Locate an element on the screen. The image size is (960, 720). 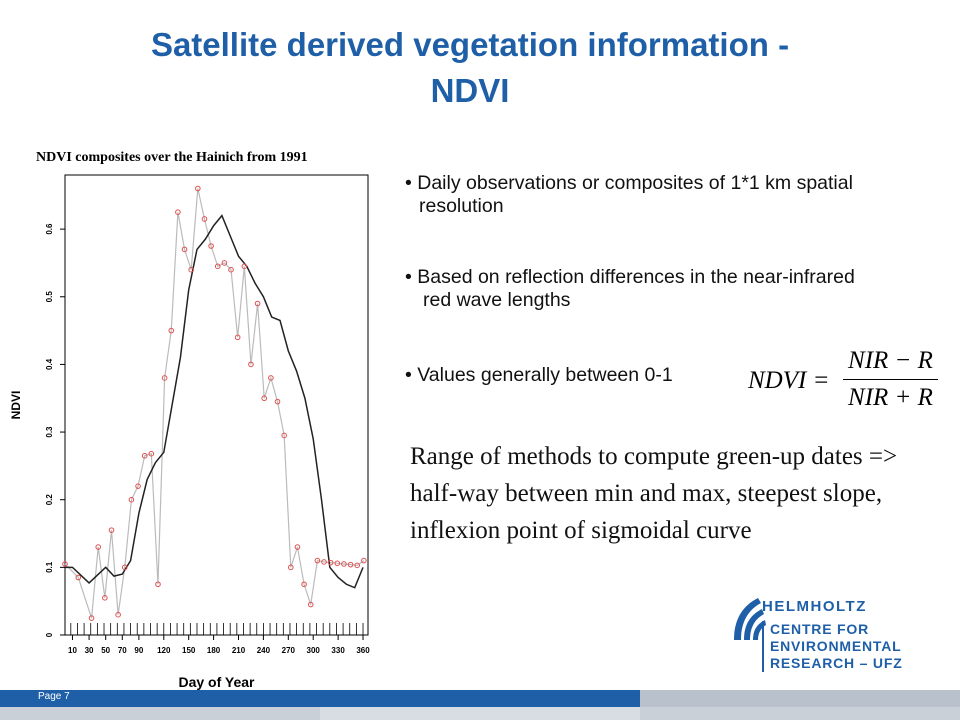
formula-fraction: NIR − R NIR + R is located at coordinates (890, 379).